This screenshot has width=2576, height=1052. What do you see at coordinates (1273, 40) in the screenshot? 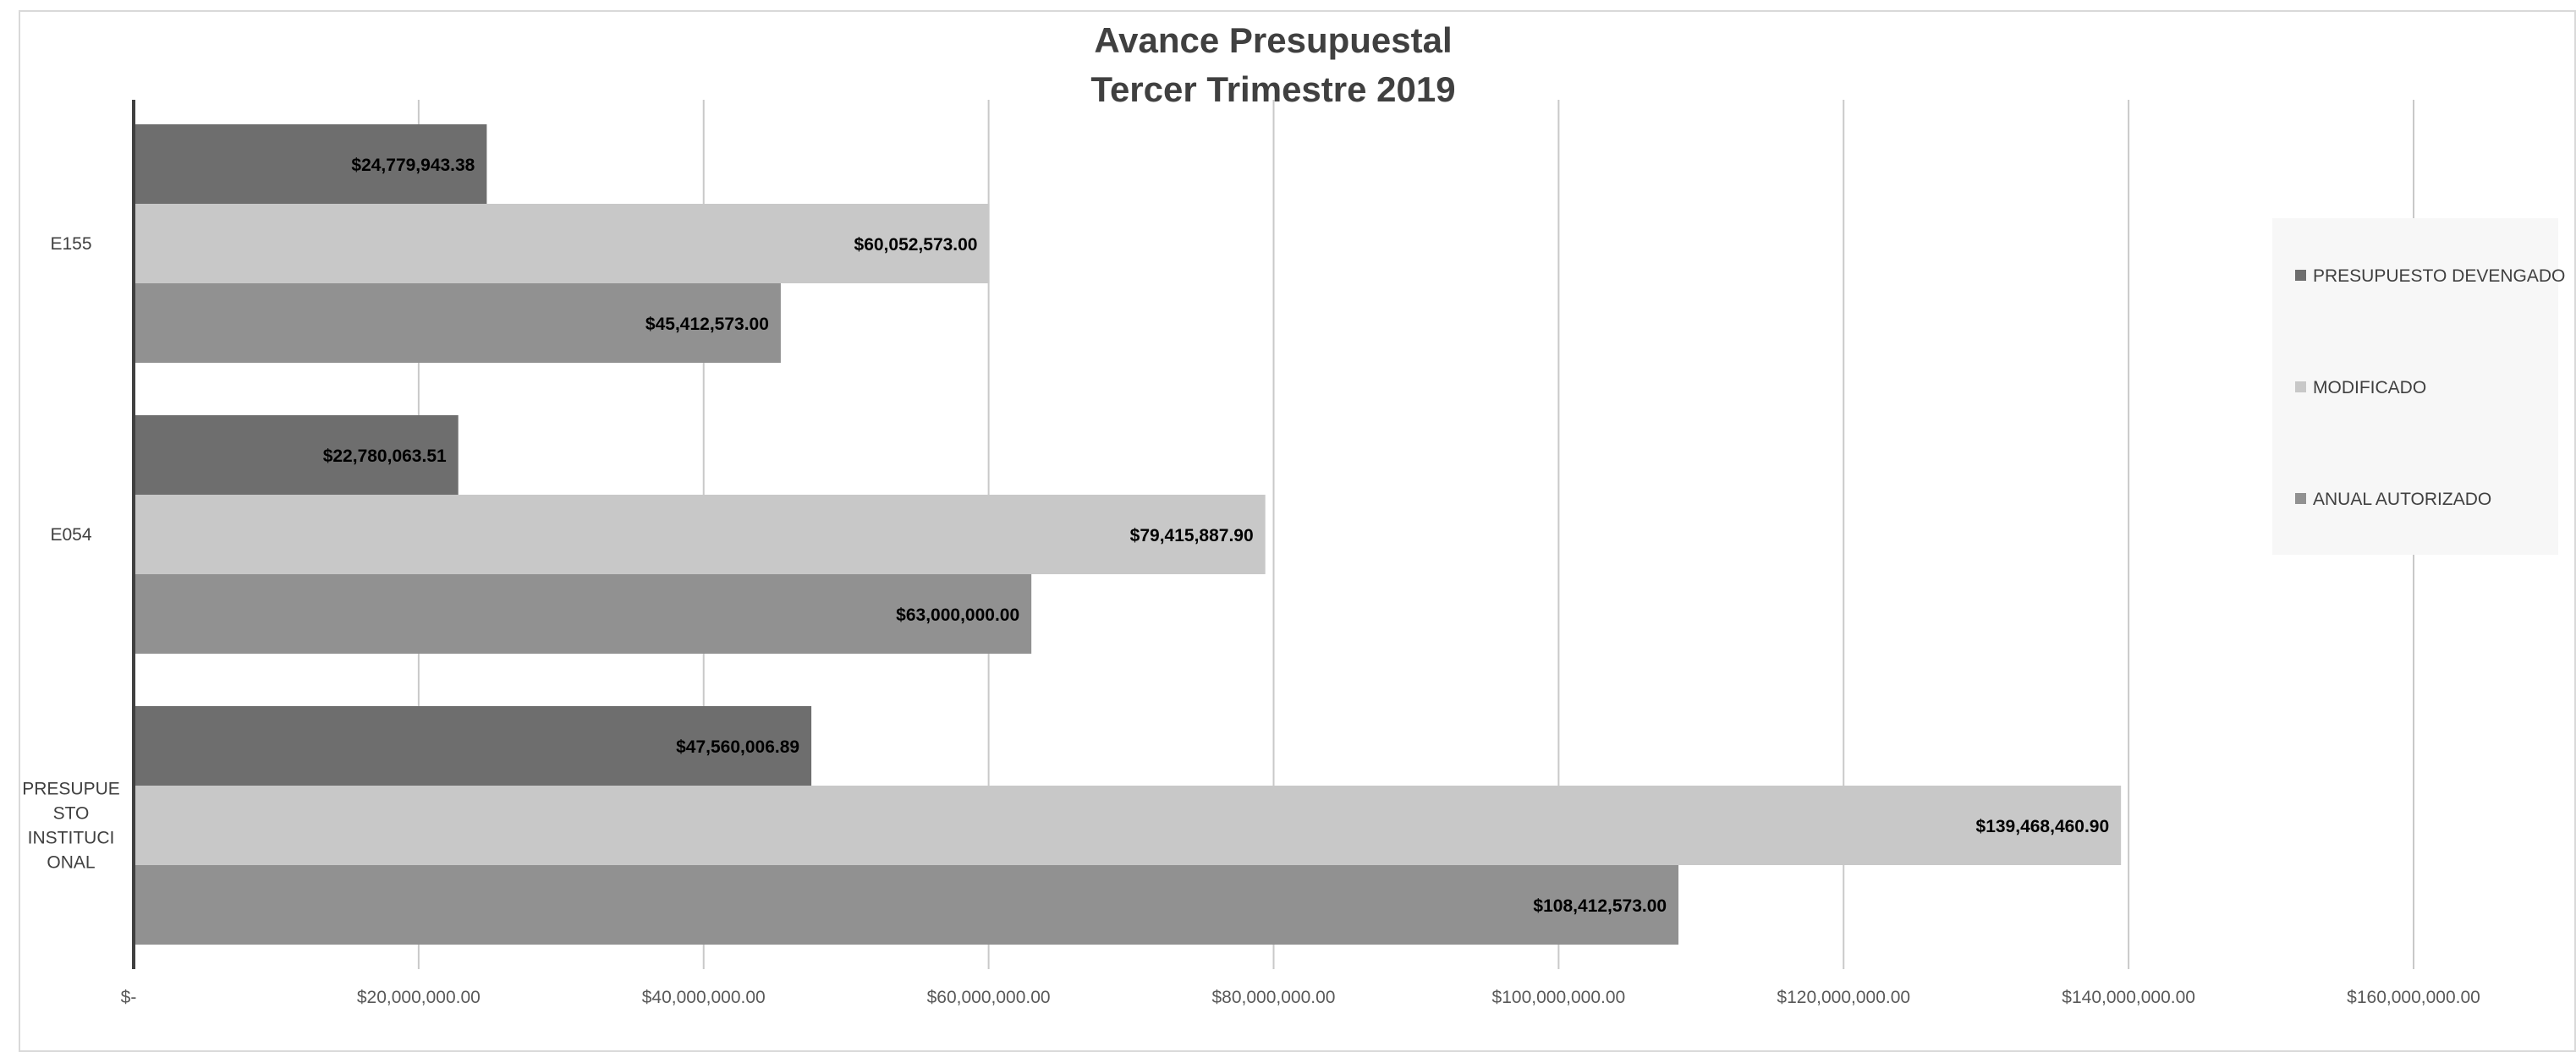
I see `chart-title-line: Avance Presupuestal` at bounding box center [1273, 40].